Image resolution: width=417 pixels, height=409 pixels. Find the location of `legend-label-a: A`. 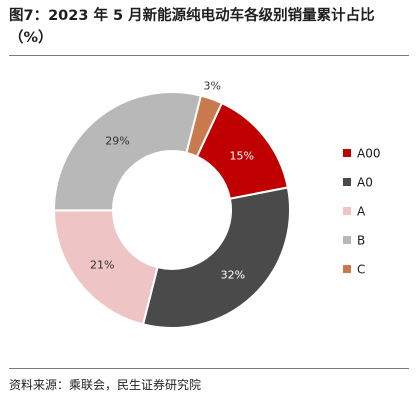

legend-label-a: A is located at coordinates (361, 212).